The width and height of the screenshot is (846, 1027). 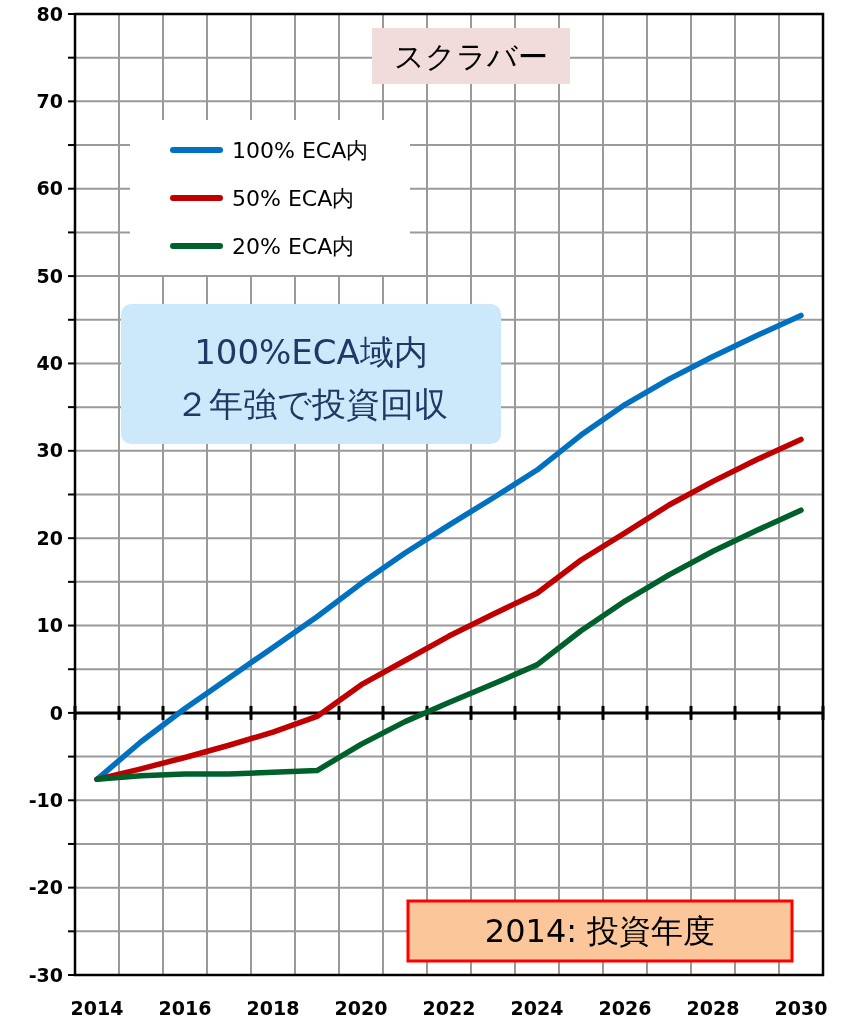 I want to click on annotation: 2014: 投資年度, so click(x=600, y=931).